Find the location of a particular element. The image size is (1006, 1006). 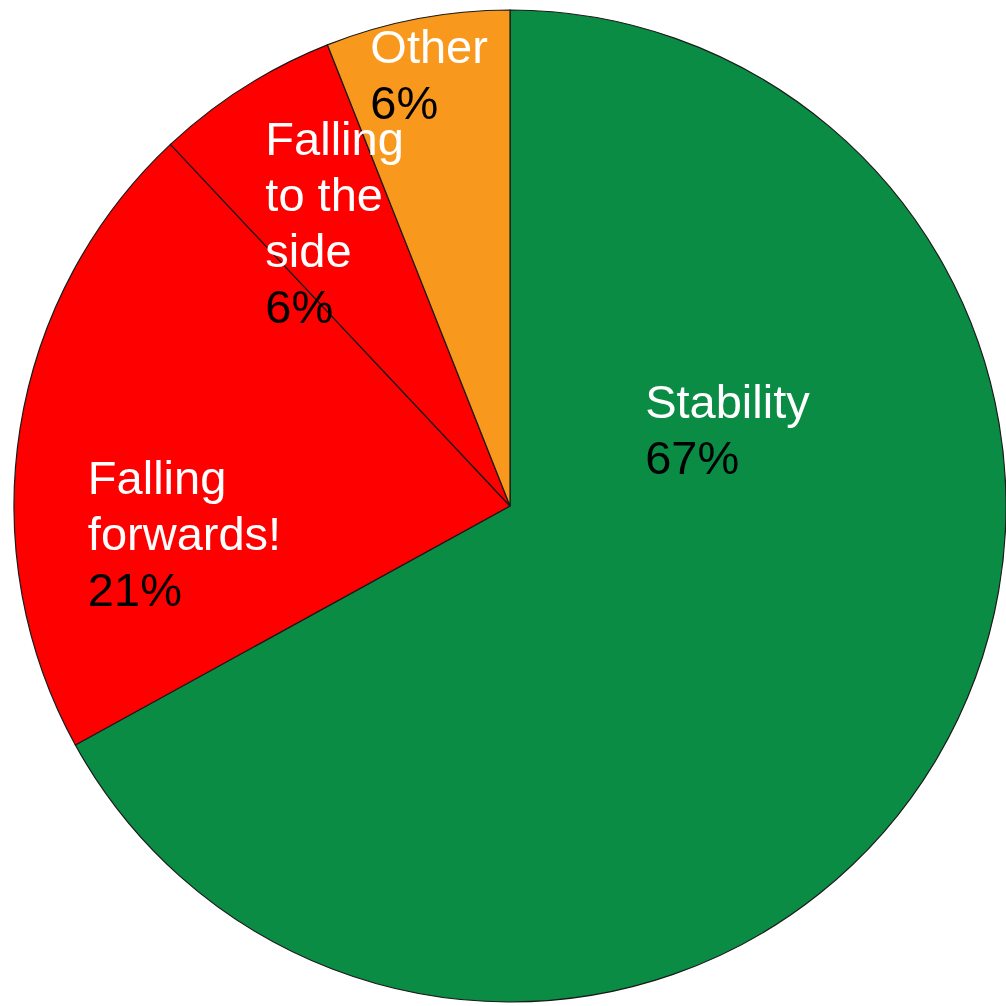

slice-label: Stability is located at coordinates (728, 401).